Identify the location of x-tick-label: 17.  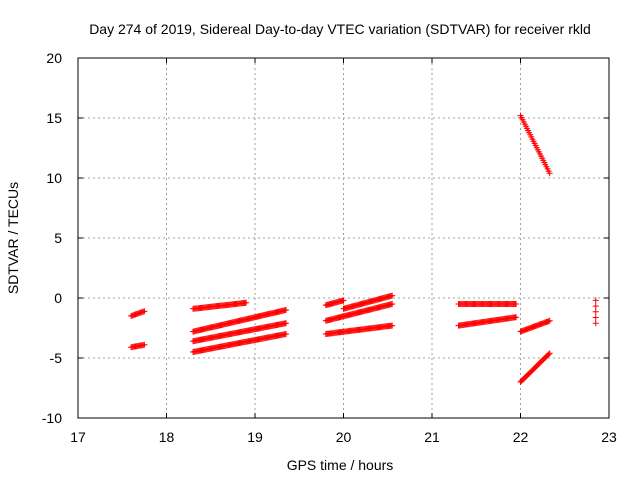
(78, 437).